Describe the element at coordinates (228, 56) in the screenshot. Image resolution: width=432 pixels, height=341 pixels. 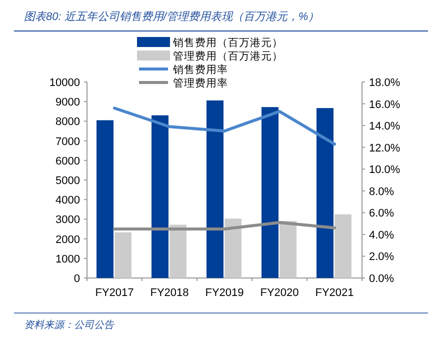
I see `legend-label: 管理费用（百万港元）` at that location.